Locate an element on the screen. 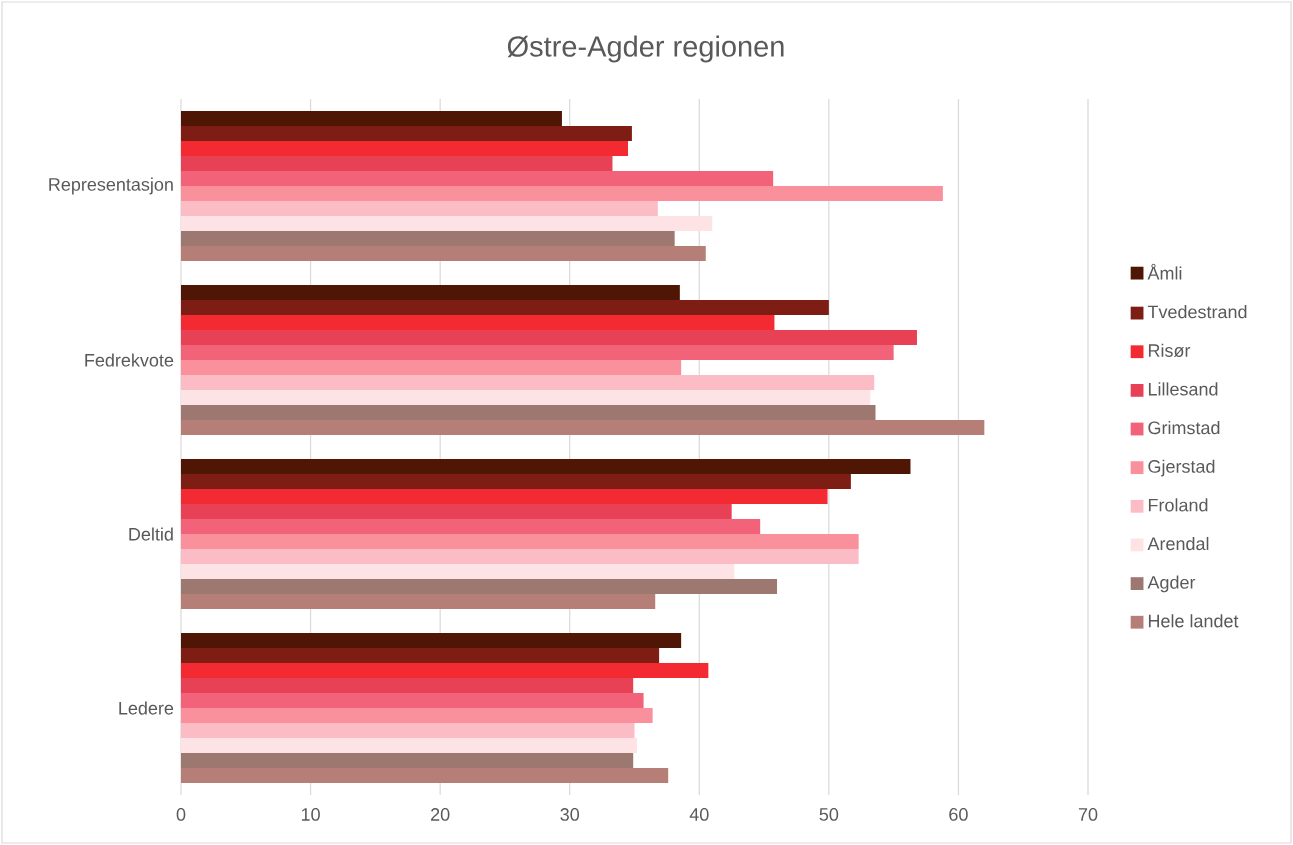 Image resolution: width=1293 pixels, height=845 pixels. x-tick-label: 0 is located at coordinates (181, 814).